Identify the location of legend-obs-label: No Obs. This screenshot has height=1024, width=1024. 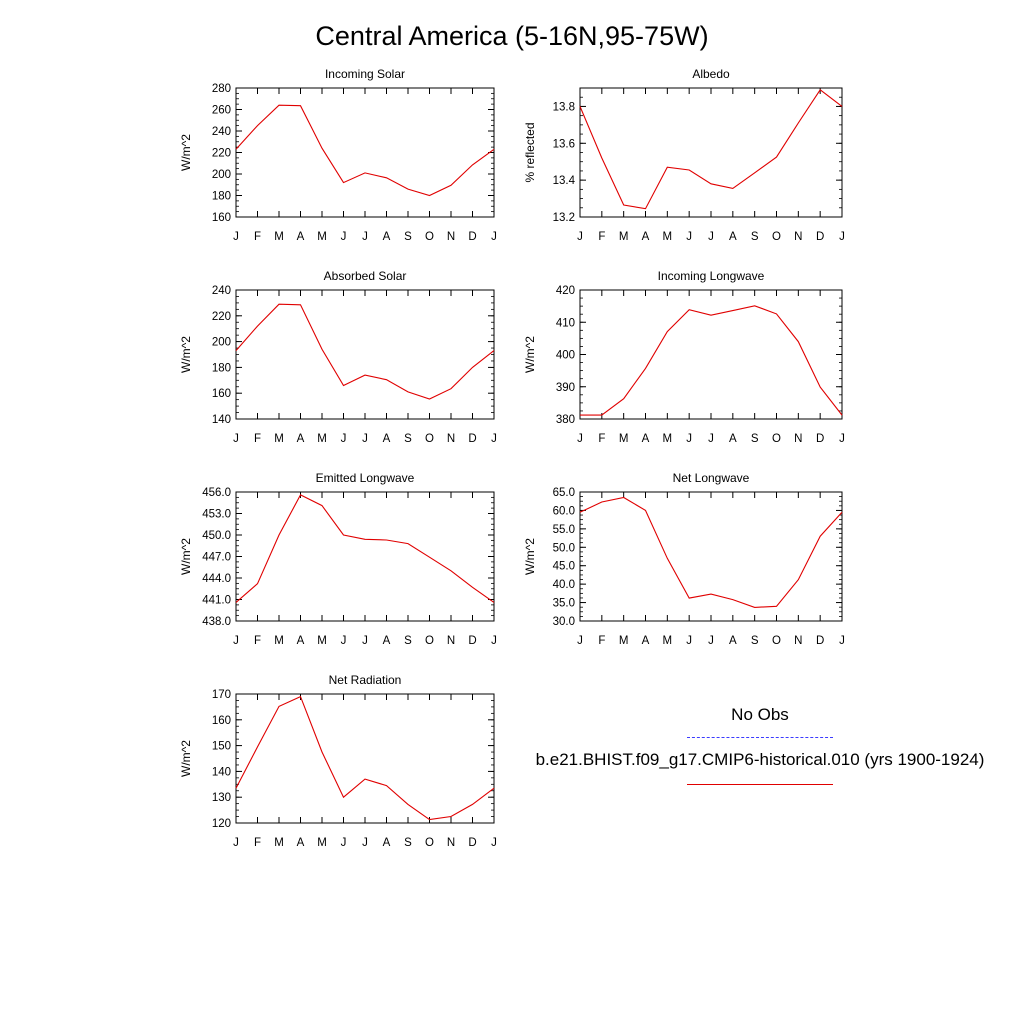
(760, 714).